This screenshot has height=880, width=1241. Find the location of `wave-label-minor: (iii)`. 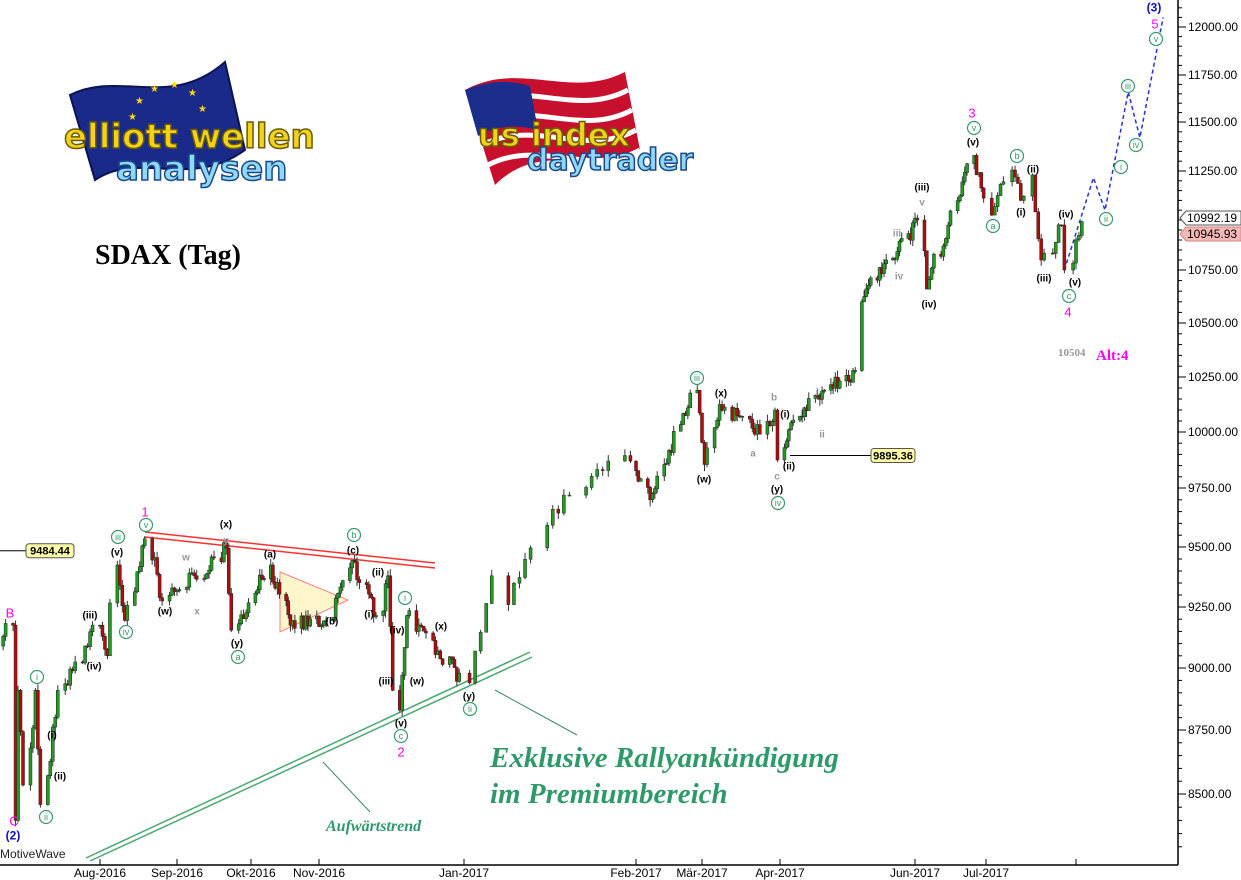

wave-label-minor: (iii) is located at coordinates (1044, 279).